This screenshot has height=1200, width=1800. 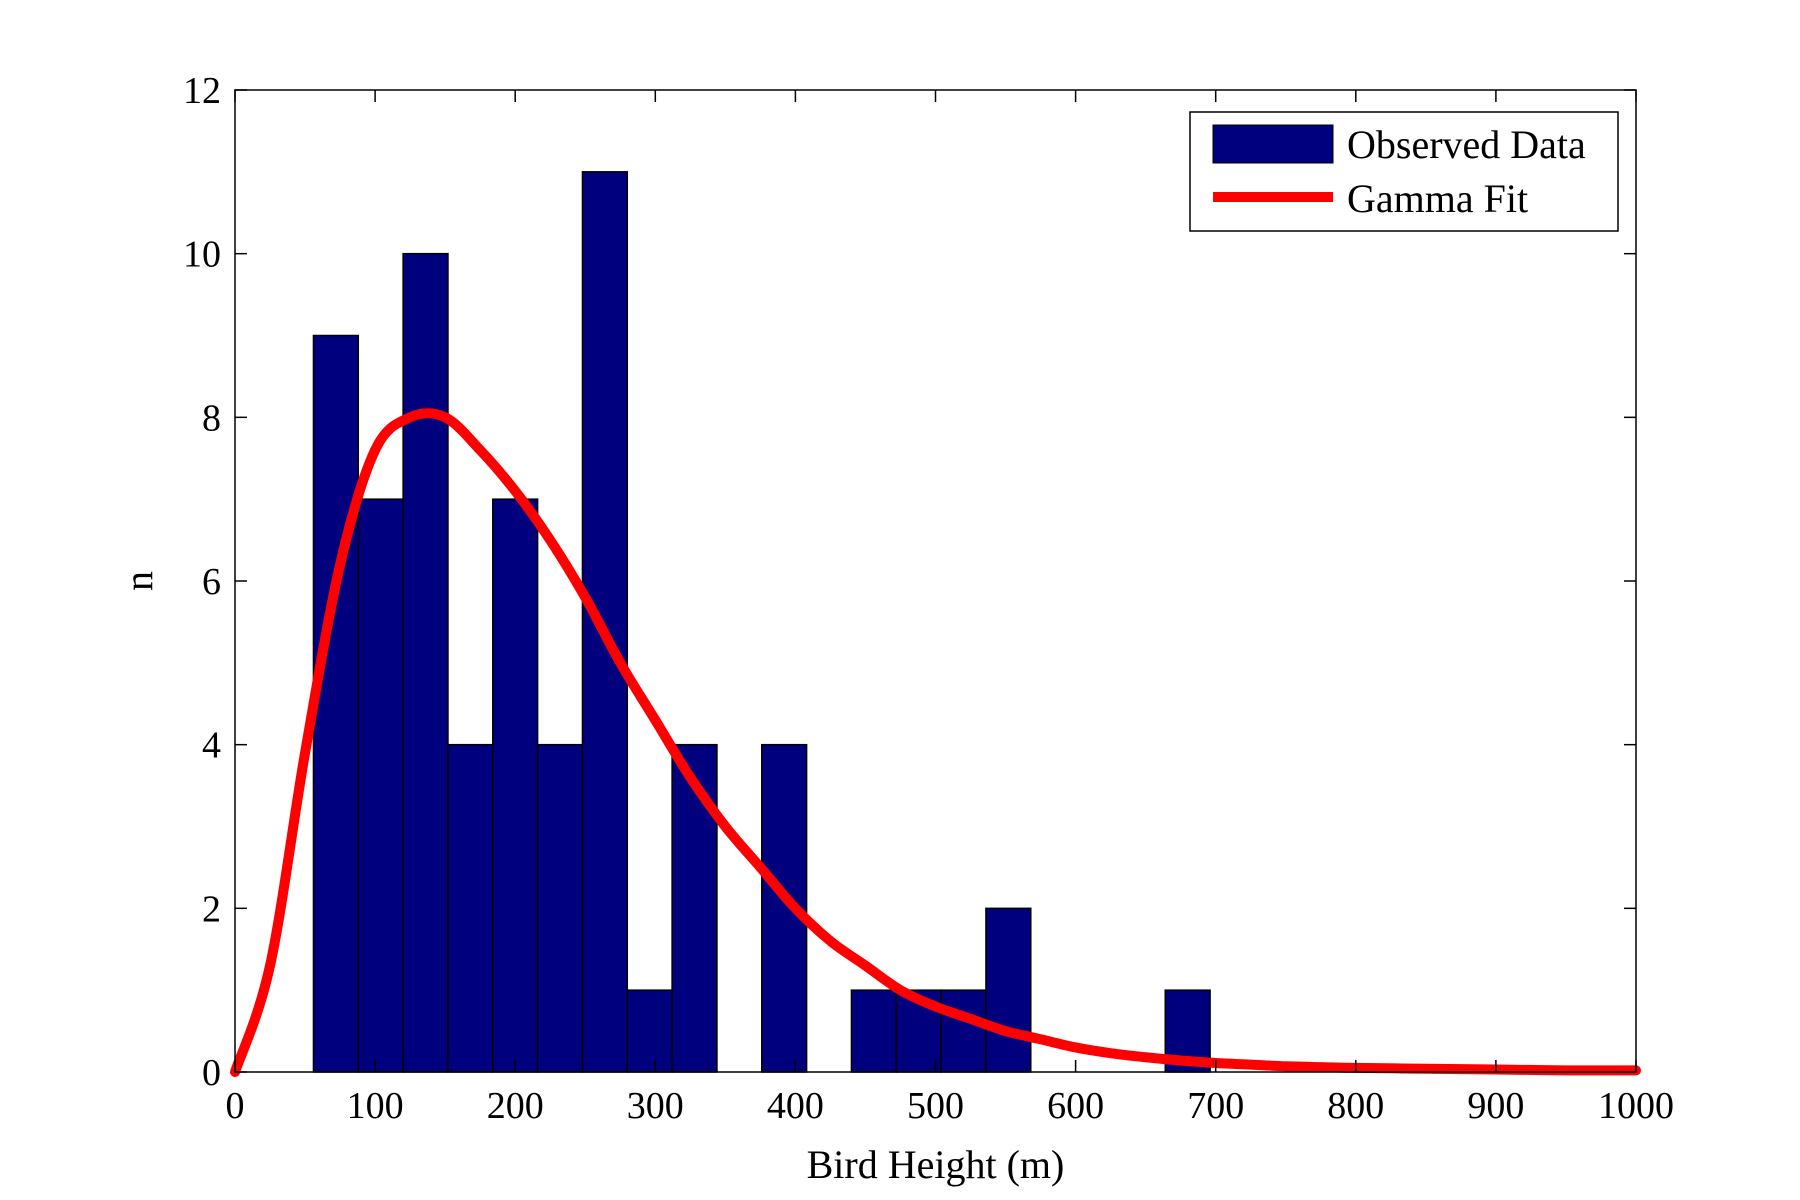 I want to click on x-tick-label: 500, so click(x=935, y=1106).